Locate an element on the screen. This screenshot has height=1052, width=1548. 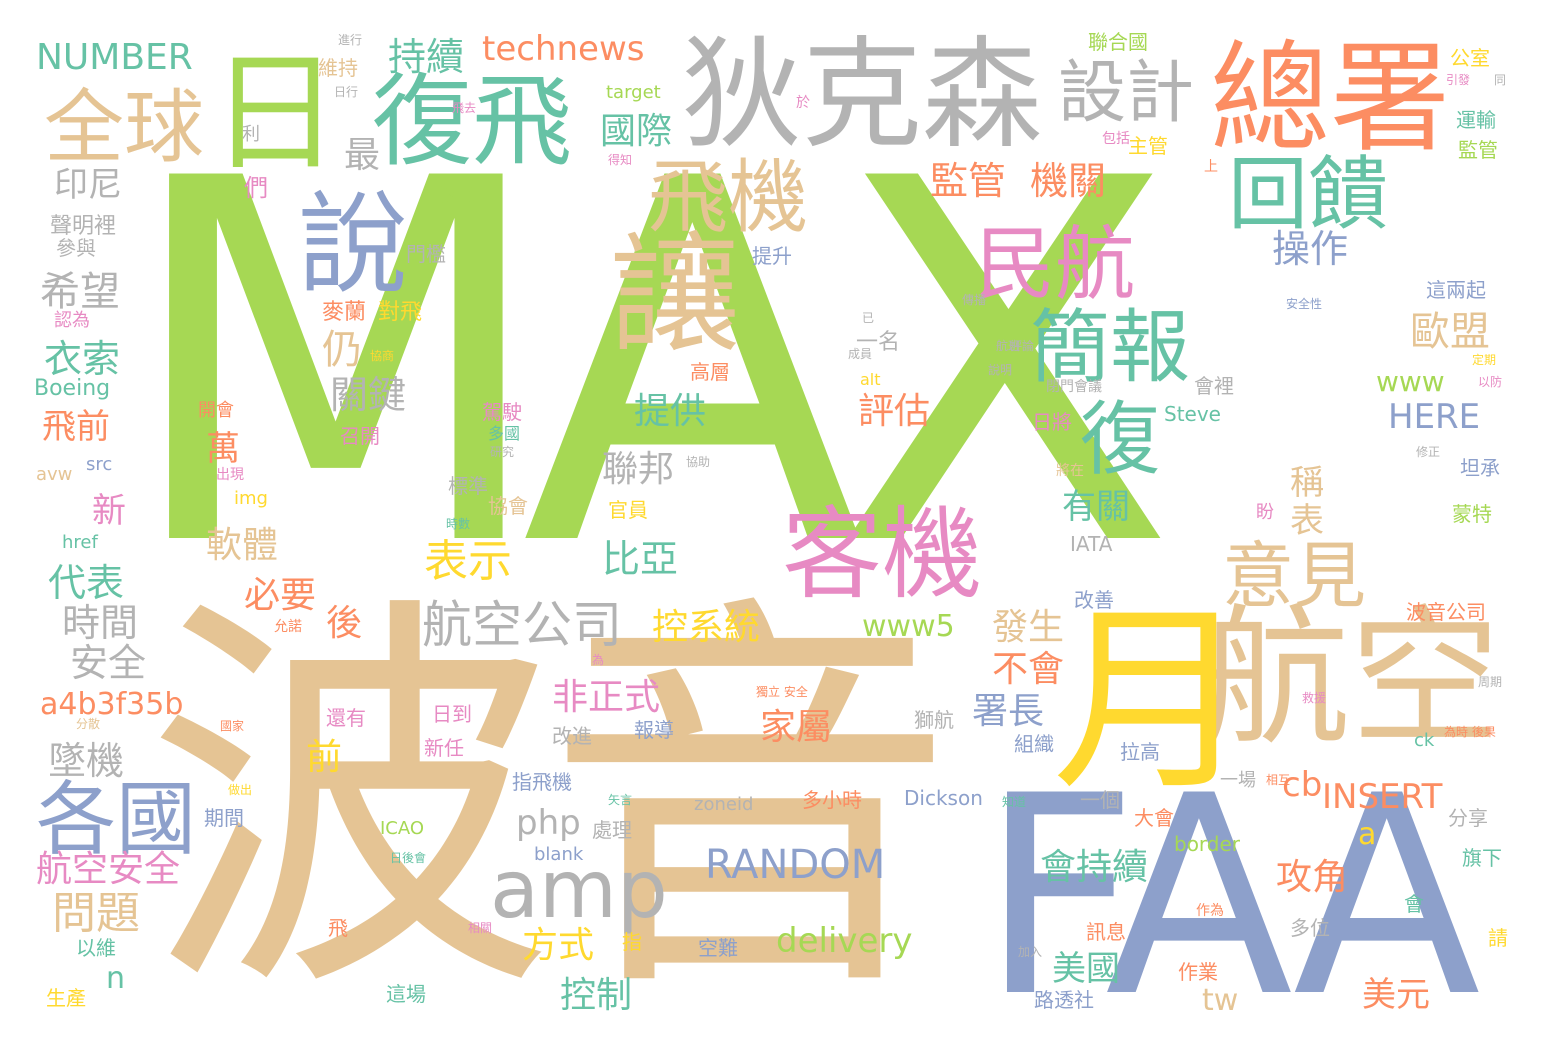
word: 改進 is located at coordinates (572, 736).